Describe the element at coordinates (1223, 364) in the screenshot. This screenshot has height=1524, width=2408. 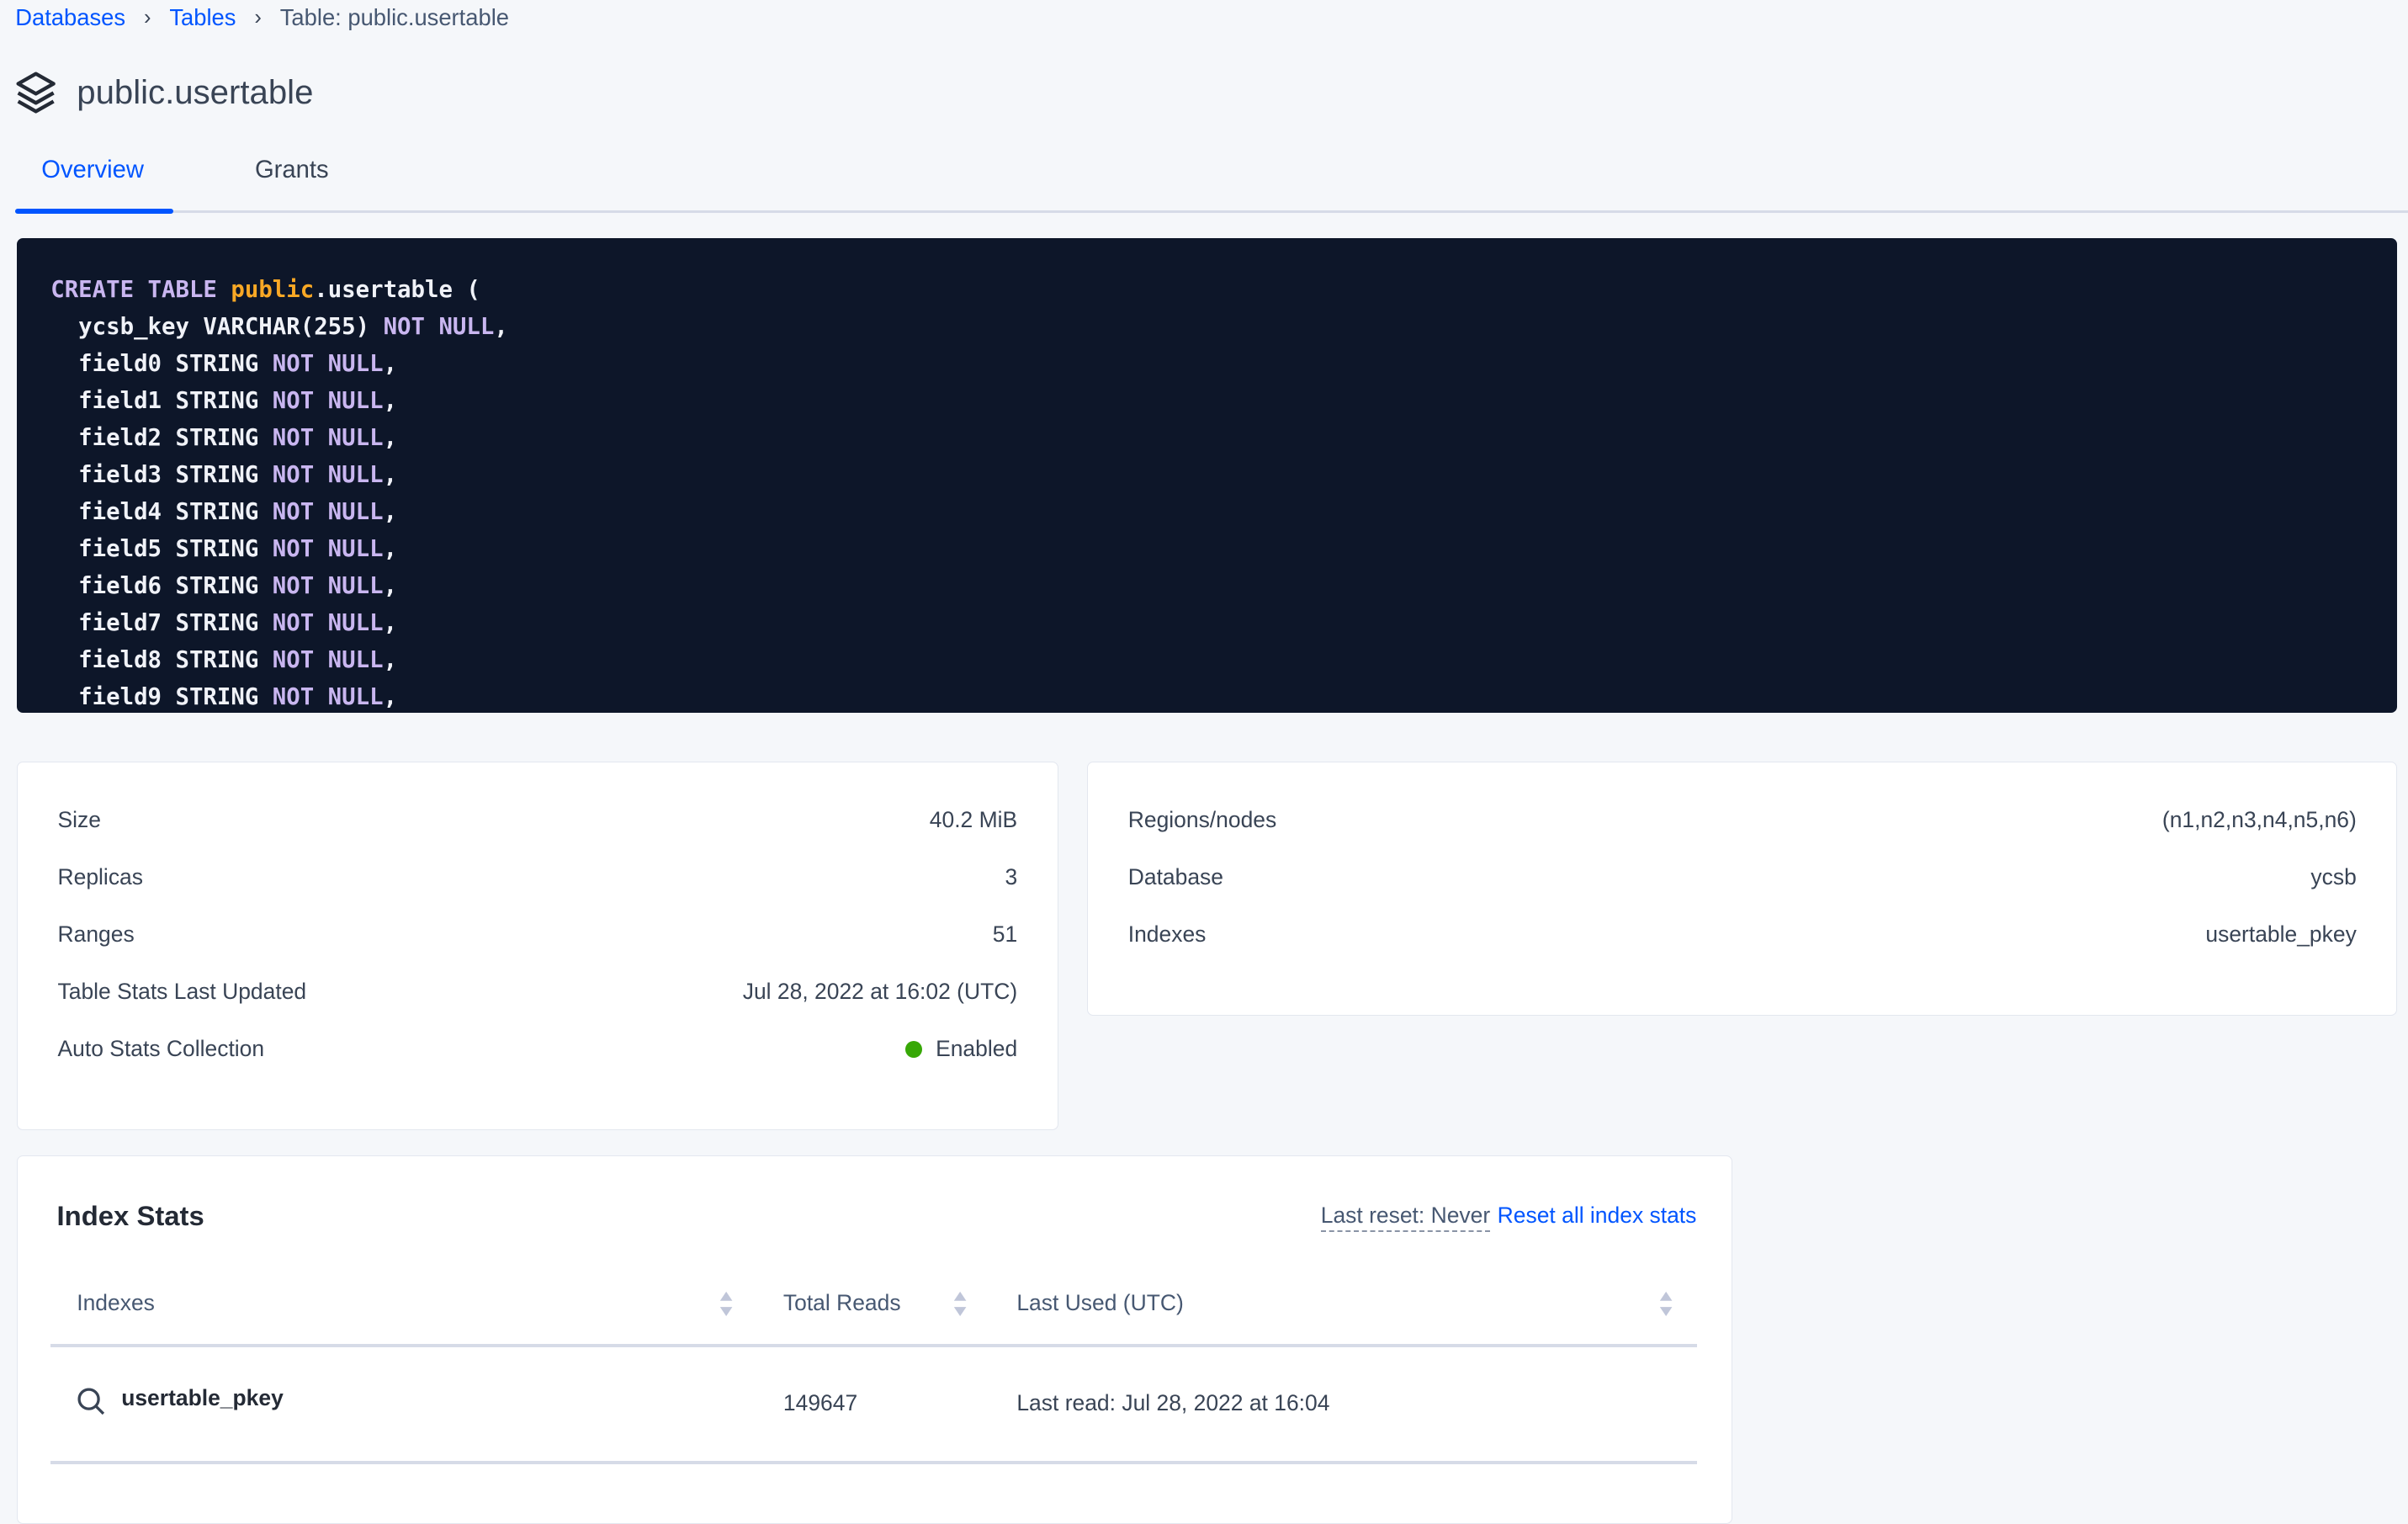
I see `code-line: field0 STRING NOT NULL,` at that location.